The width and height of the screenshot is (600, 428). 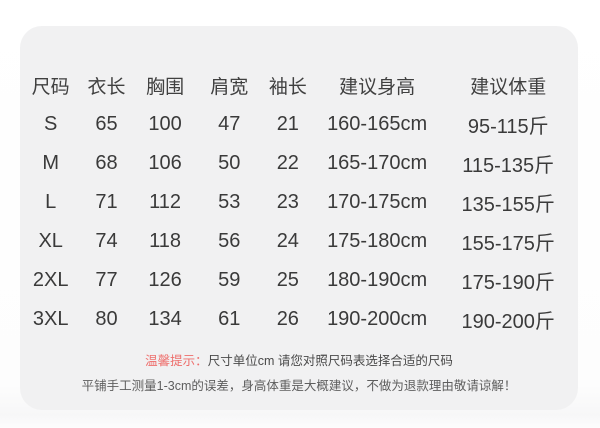 What do you see at coordinates (165, 241) in the screenshot?
I see `table-cell: 118` at bounding box center [165, 241].